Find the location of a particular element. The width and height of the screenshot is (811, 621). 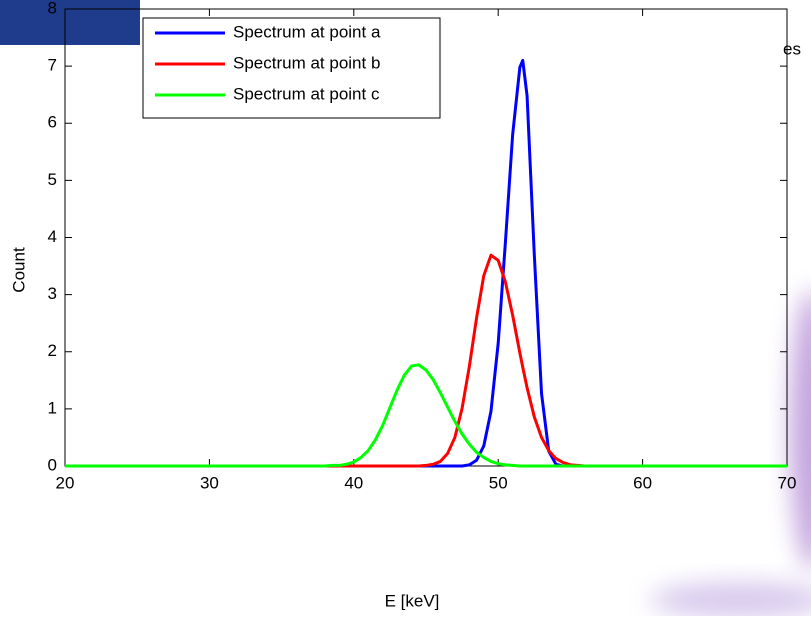

x-tick-label: 50 is located at coordinates (498, 482).